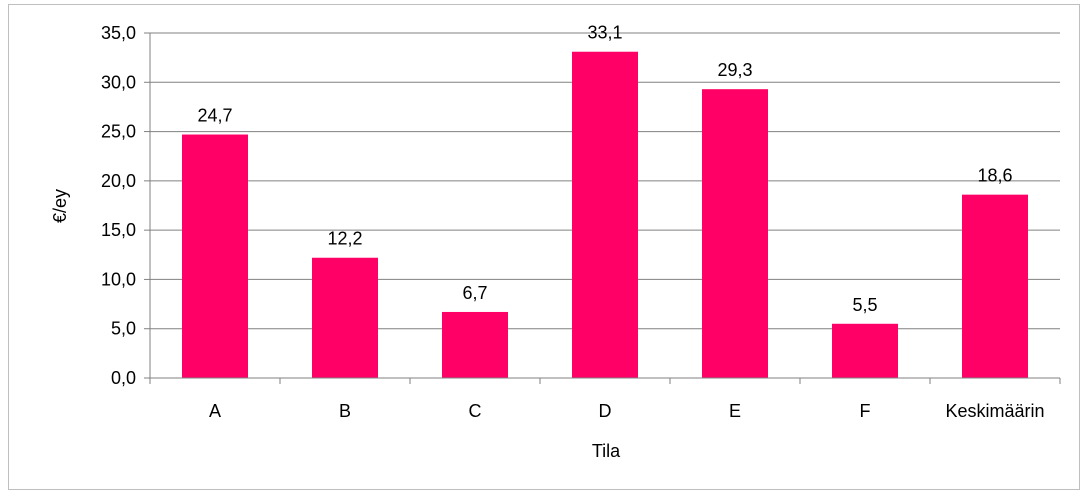 This screenshot has width=1083, height=494. Describe the element at coordinates (118, 82) in the screenshot. I see `y-tick-label: 30,0` at that location.